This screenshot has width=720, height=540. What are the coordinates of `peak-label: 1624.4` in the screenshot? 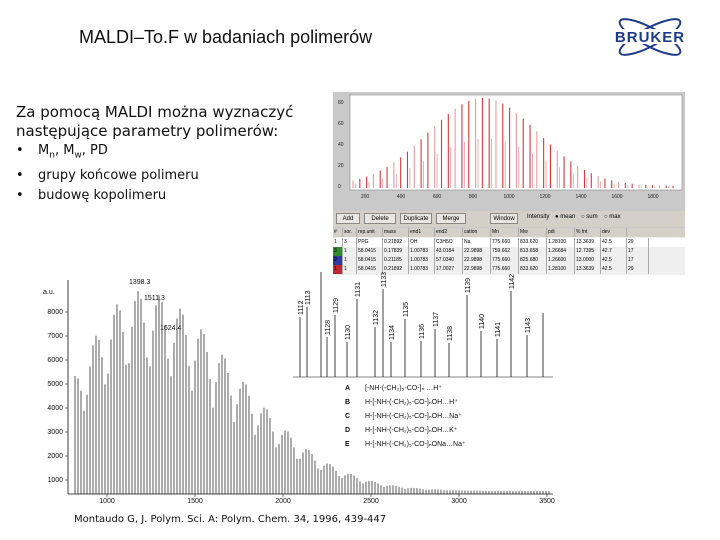 It's located at (171, 328).